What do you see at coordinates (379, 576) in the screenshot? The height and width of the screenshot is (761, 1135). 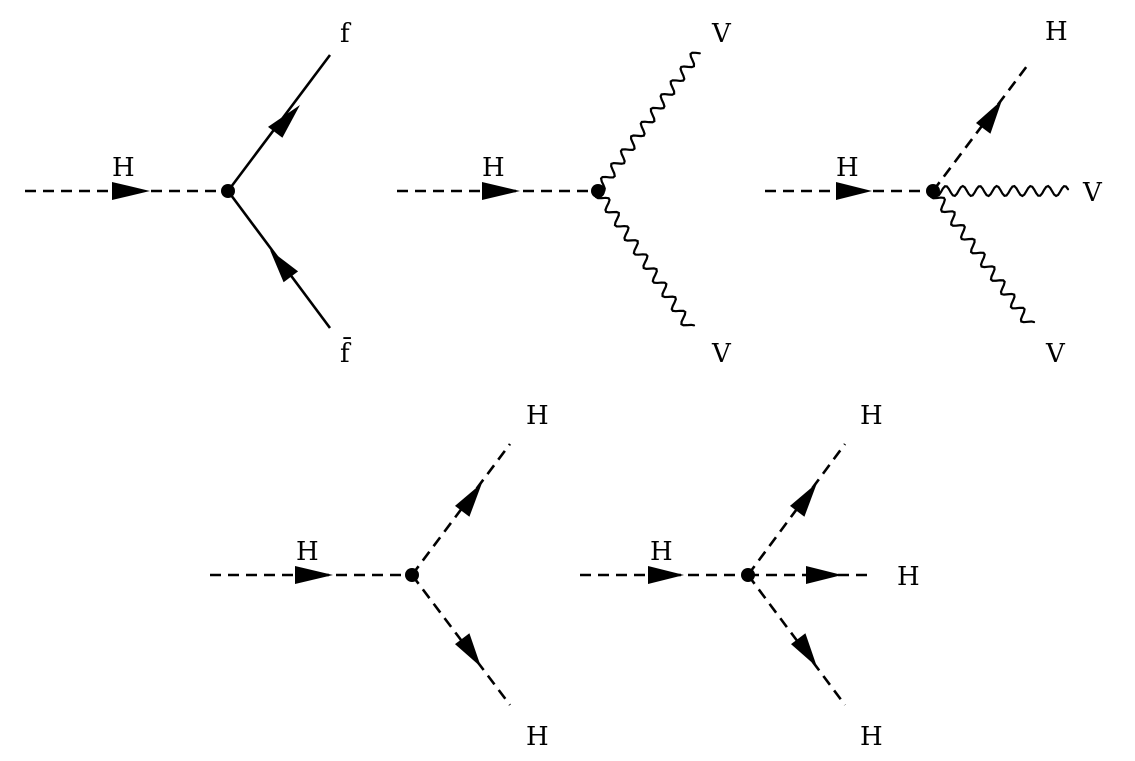 I see `diagram-higgs-trilinear: H H H` at bounding box center [379, 576].